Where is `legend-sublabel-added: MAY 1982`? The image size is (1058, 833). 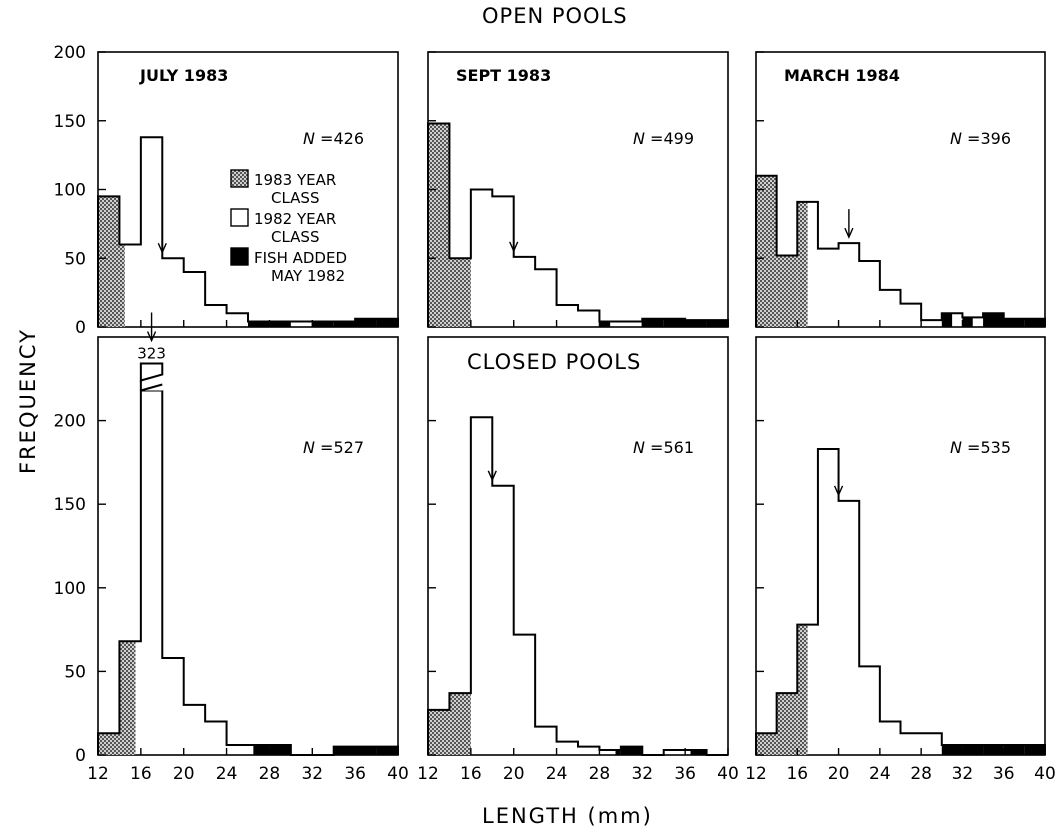
legend-sublabel-added: MAY 1982 is located at coordinates (308, 276).